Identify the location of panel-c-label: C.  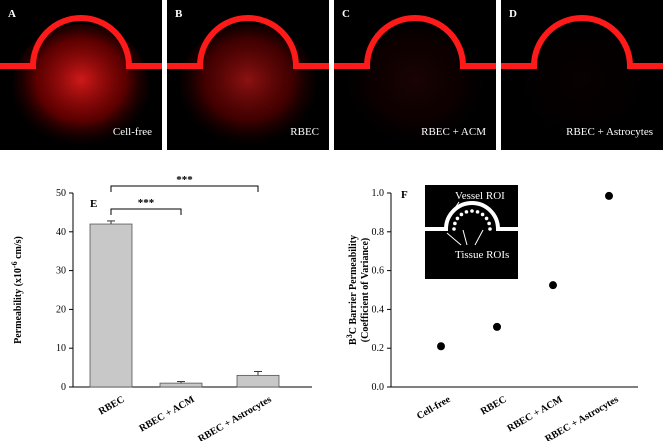
(346, 14).